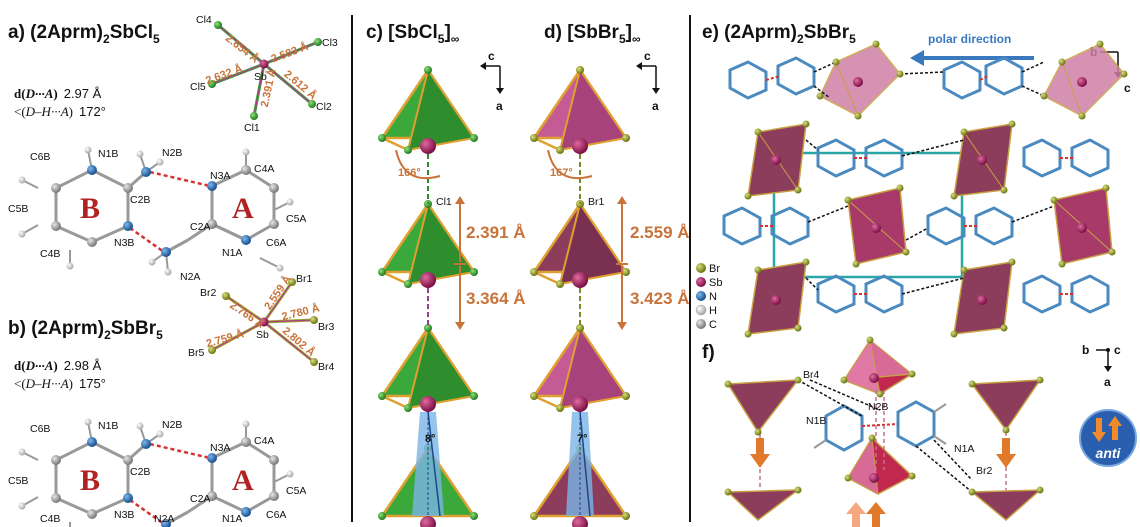  What do you see at coordinates (1117, 350) in the screenshot?
I see `axis-f-z: c` at bounding box center [1117, 350].